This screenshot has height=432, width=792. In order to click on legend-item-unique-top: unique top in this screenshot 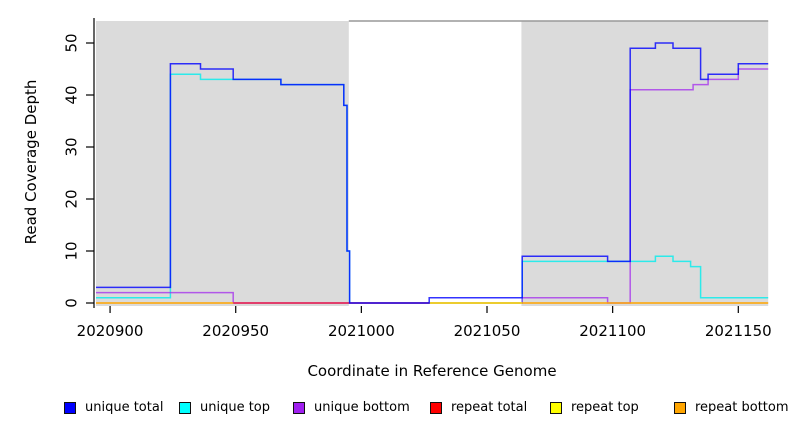, I will do `click(224, 408)`.